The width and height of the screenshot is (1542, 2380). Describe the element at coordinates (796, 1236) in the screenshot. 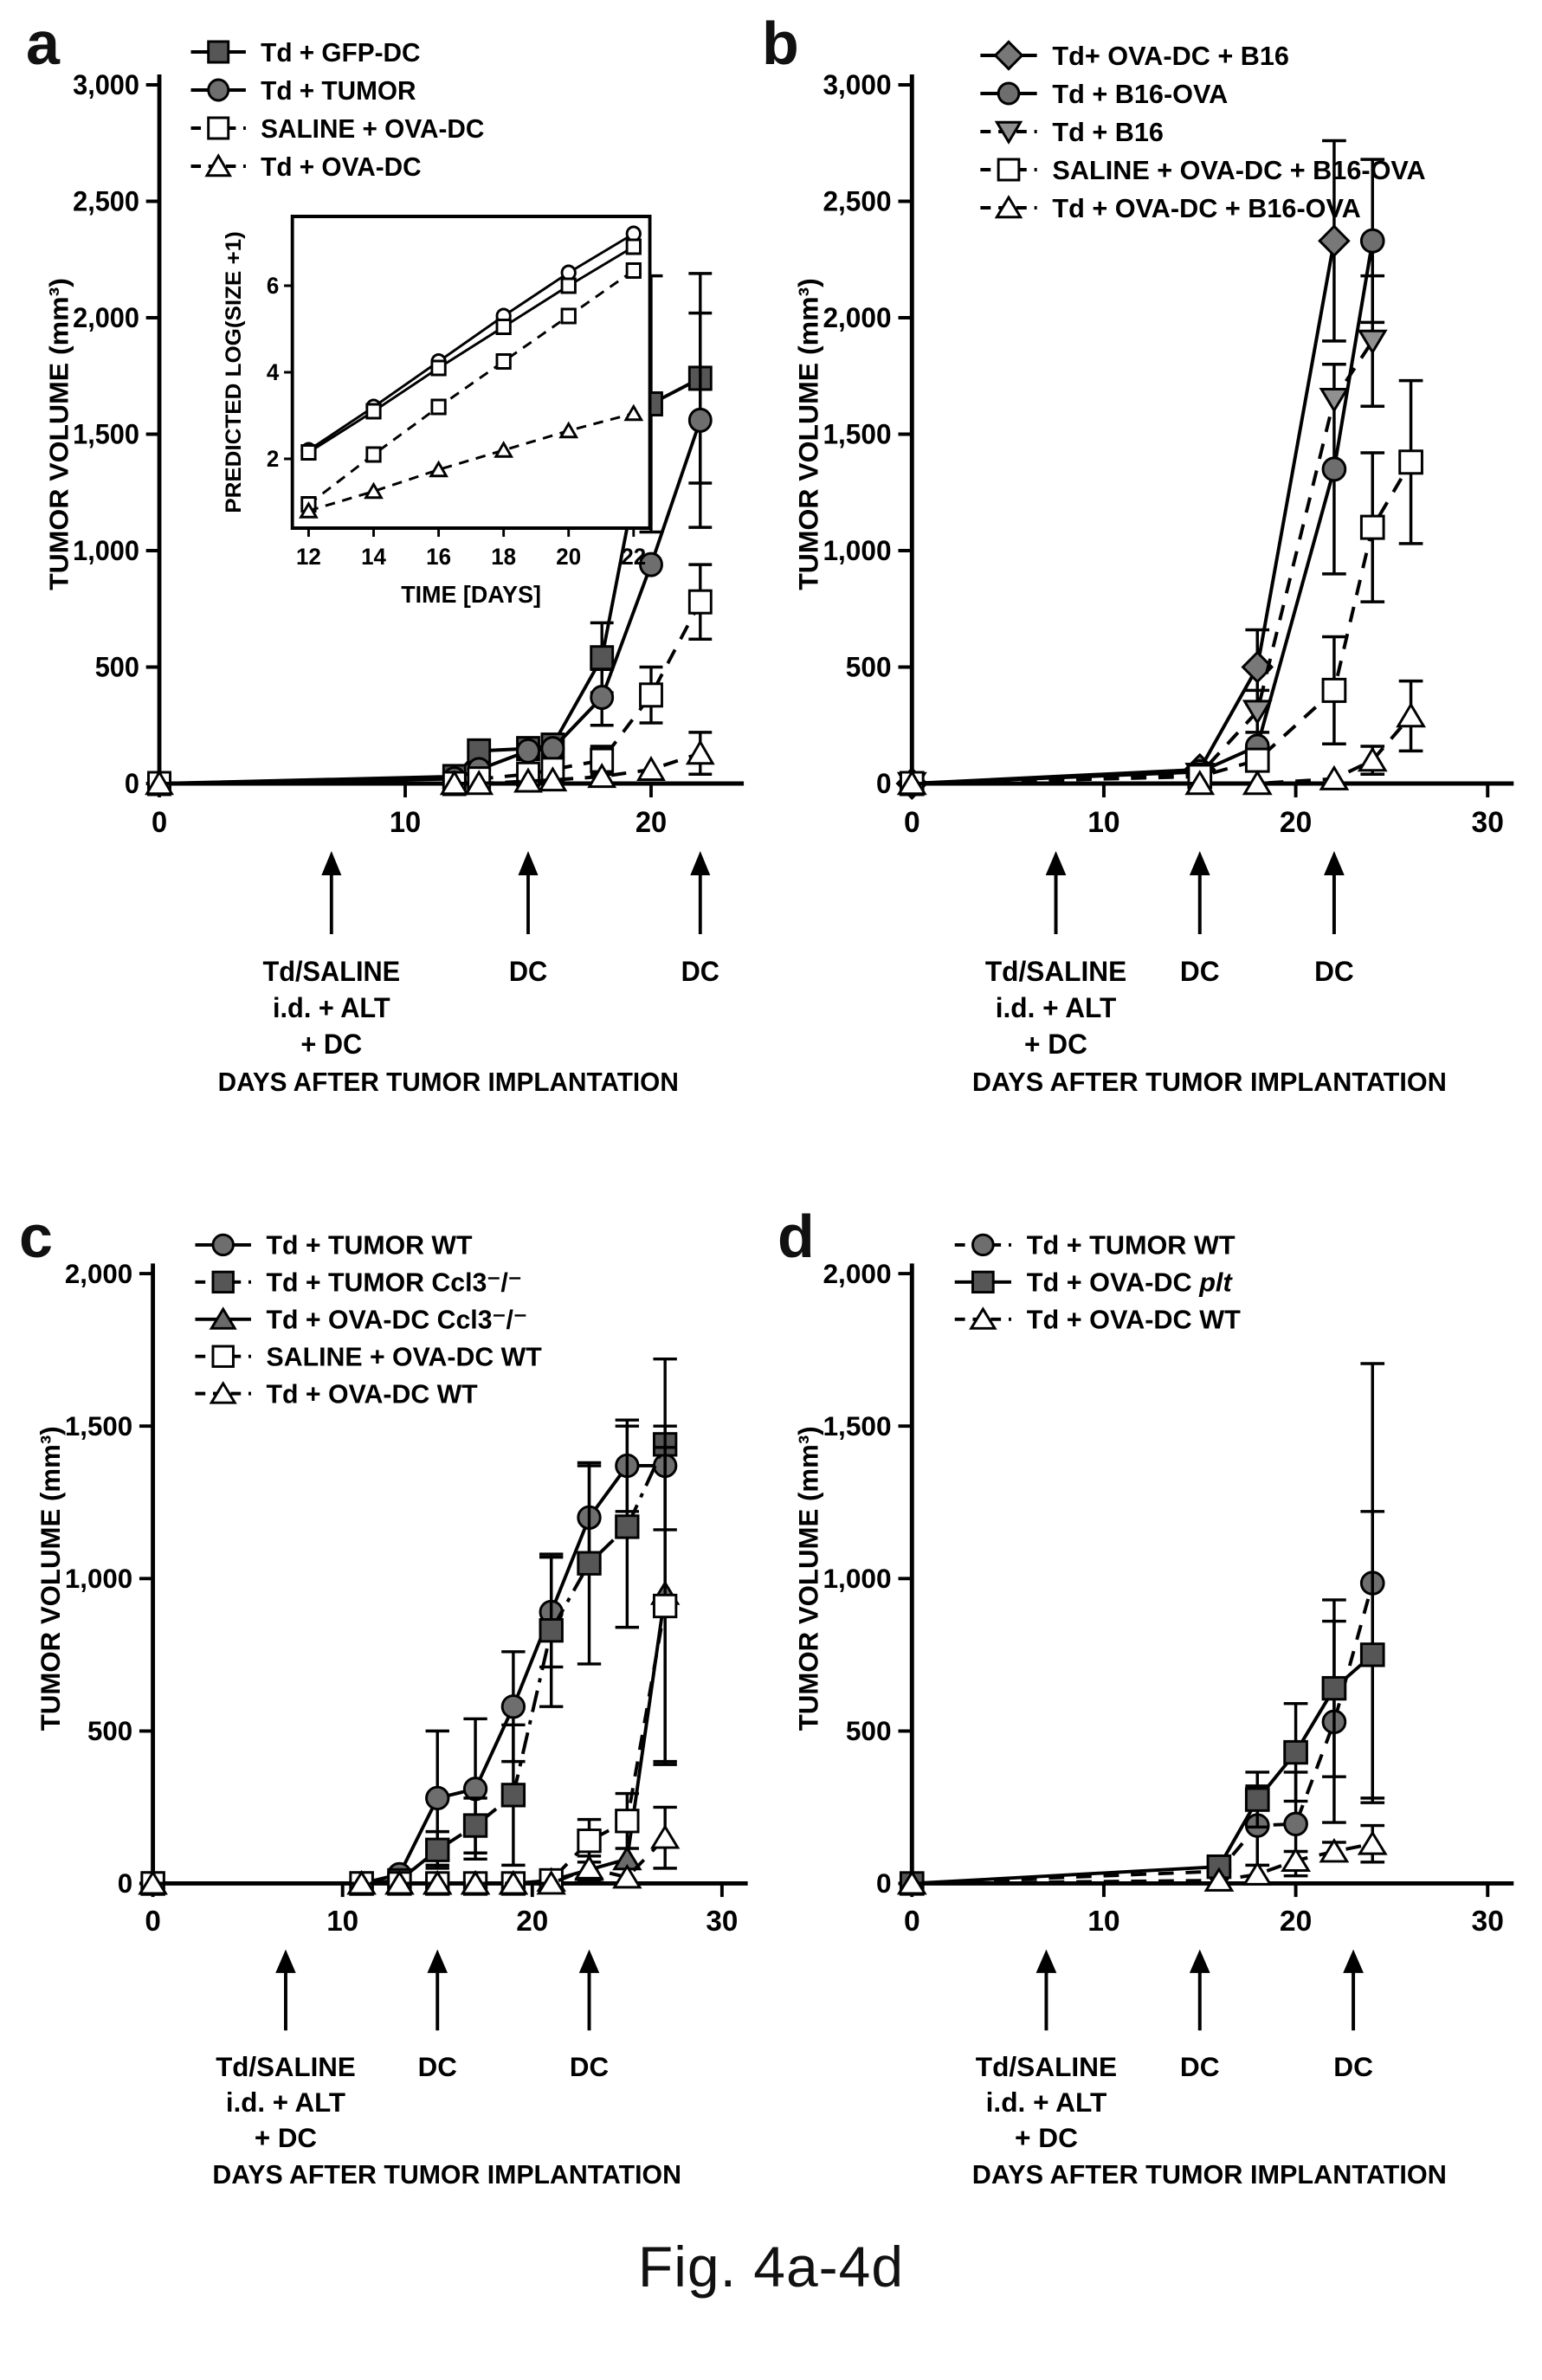

I see `panel-d-letter: d` at that location.